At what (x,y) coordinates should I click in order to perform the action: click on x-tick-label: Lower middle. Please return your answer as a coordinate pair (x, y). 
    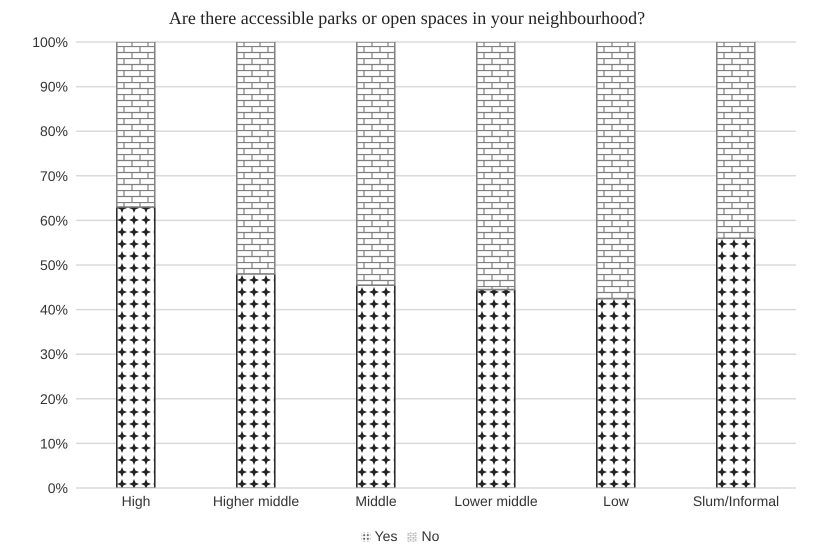
    Looking at the image, I should click on (496, 500).